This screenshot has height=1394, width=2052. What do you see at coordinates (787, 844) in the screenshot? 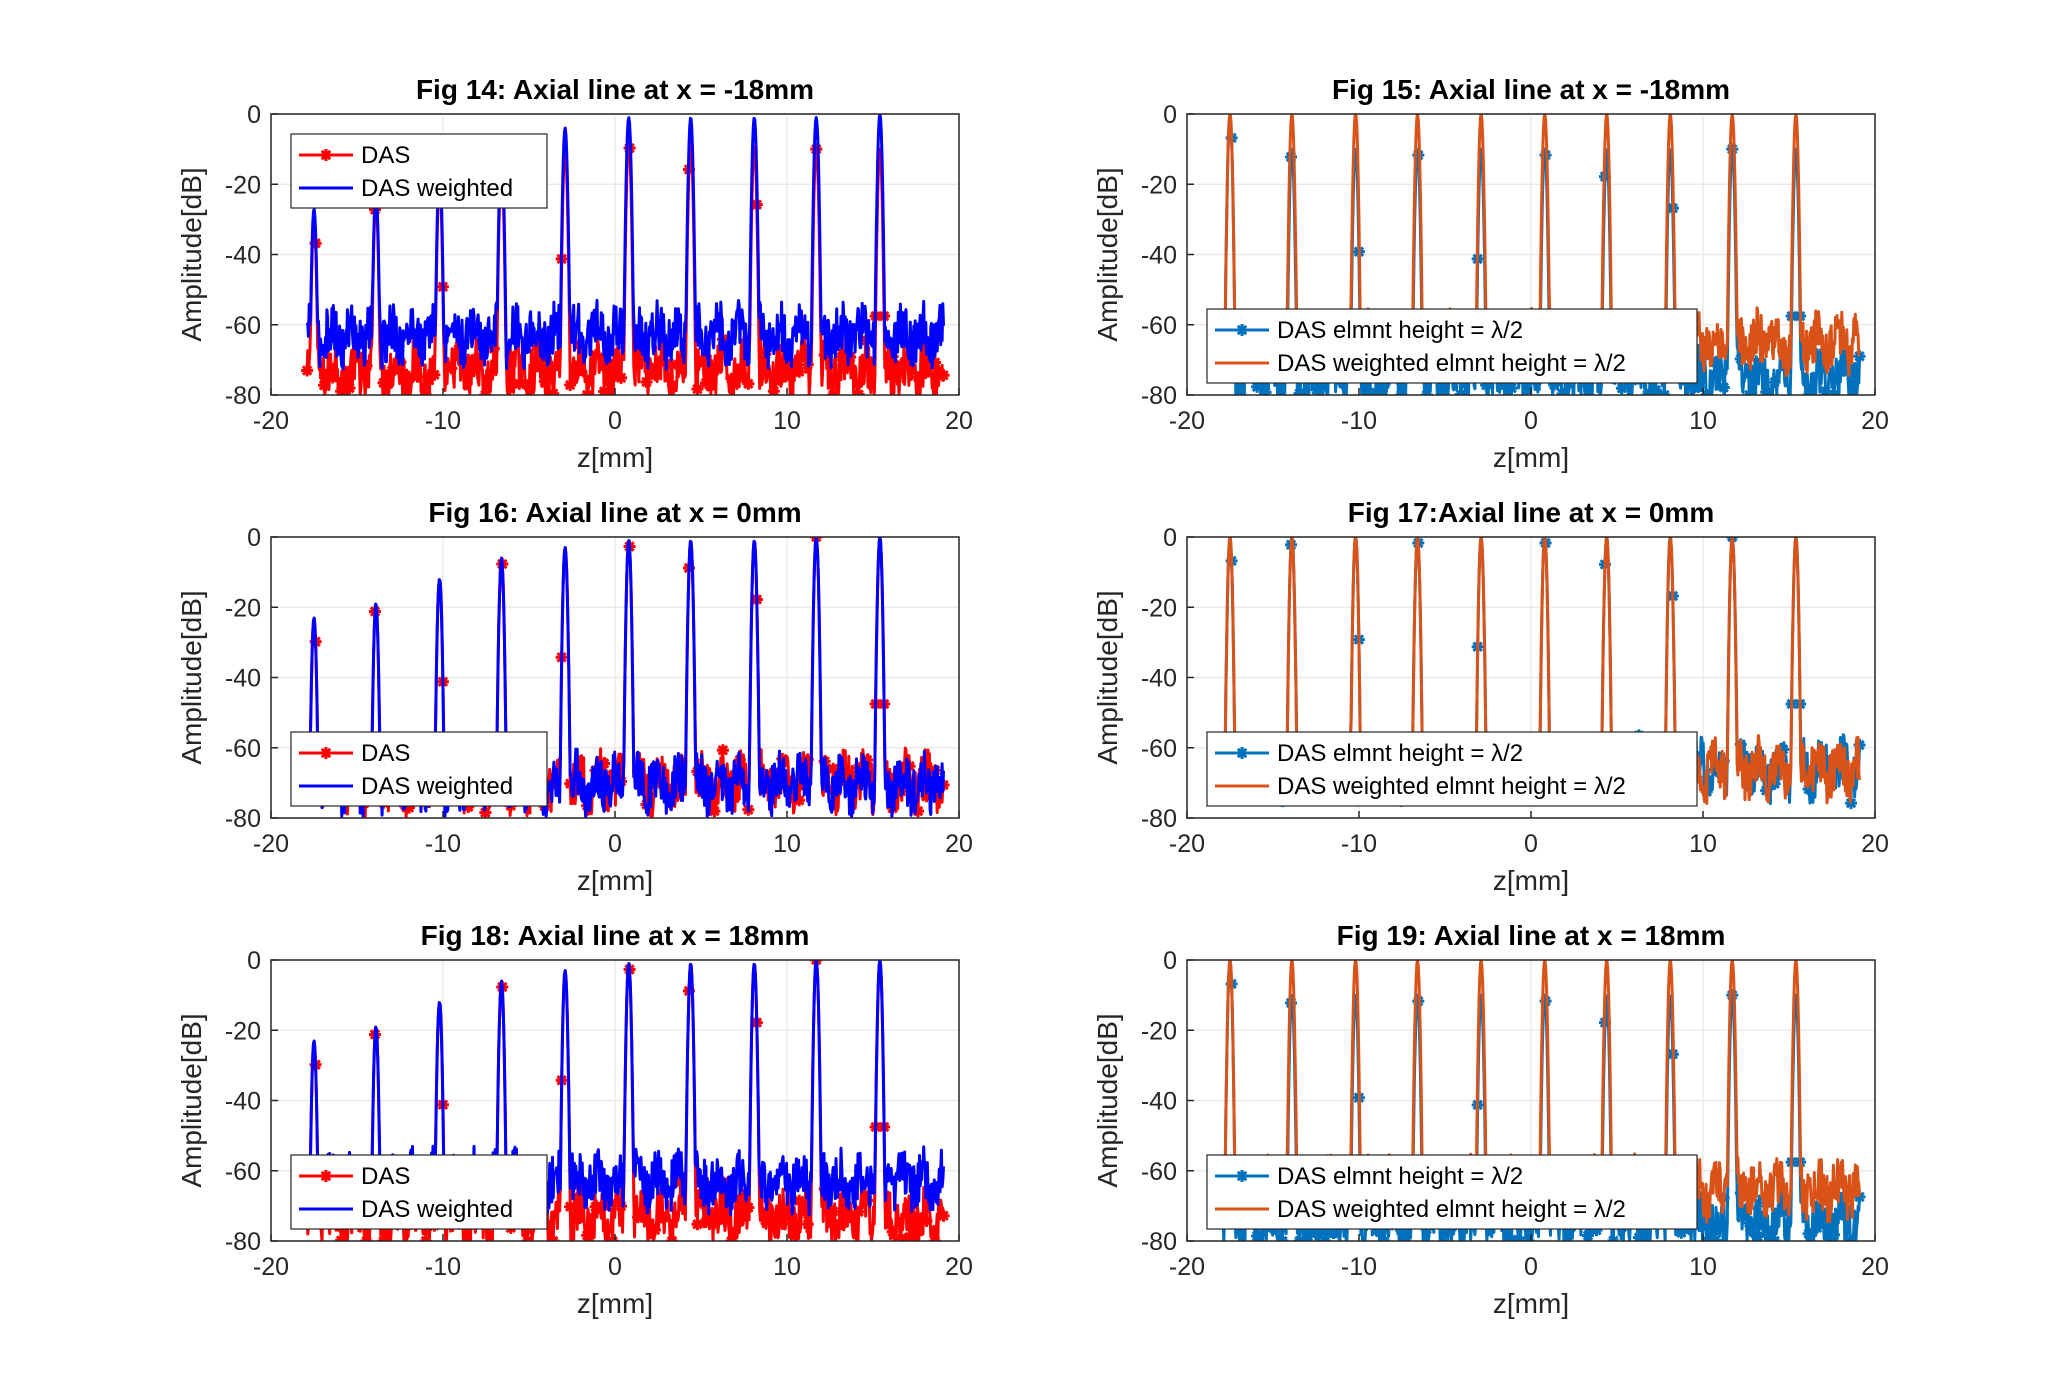
I see `x-tick-label: 10` at bounding box center [787, 844].